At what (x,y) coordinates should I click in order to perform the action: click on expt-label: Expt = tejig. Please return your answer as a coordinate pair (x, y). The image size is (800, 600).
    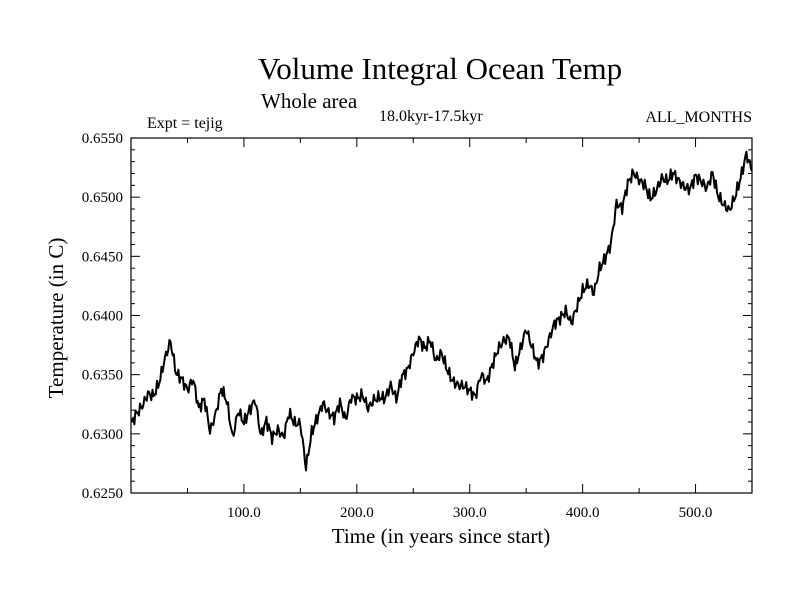
    Looking at the image, I should click on (185, 123).